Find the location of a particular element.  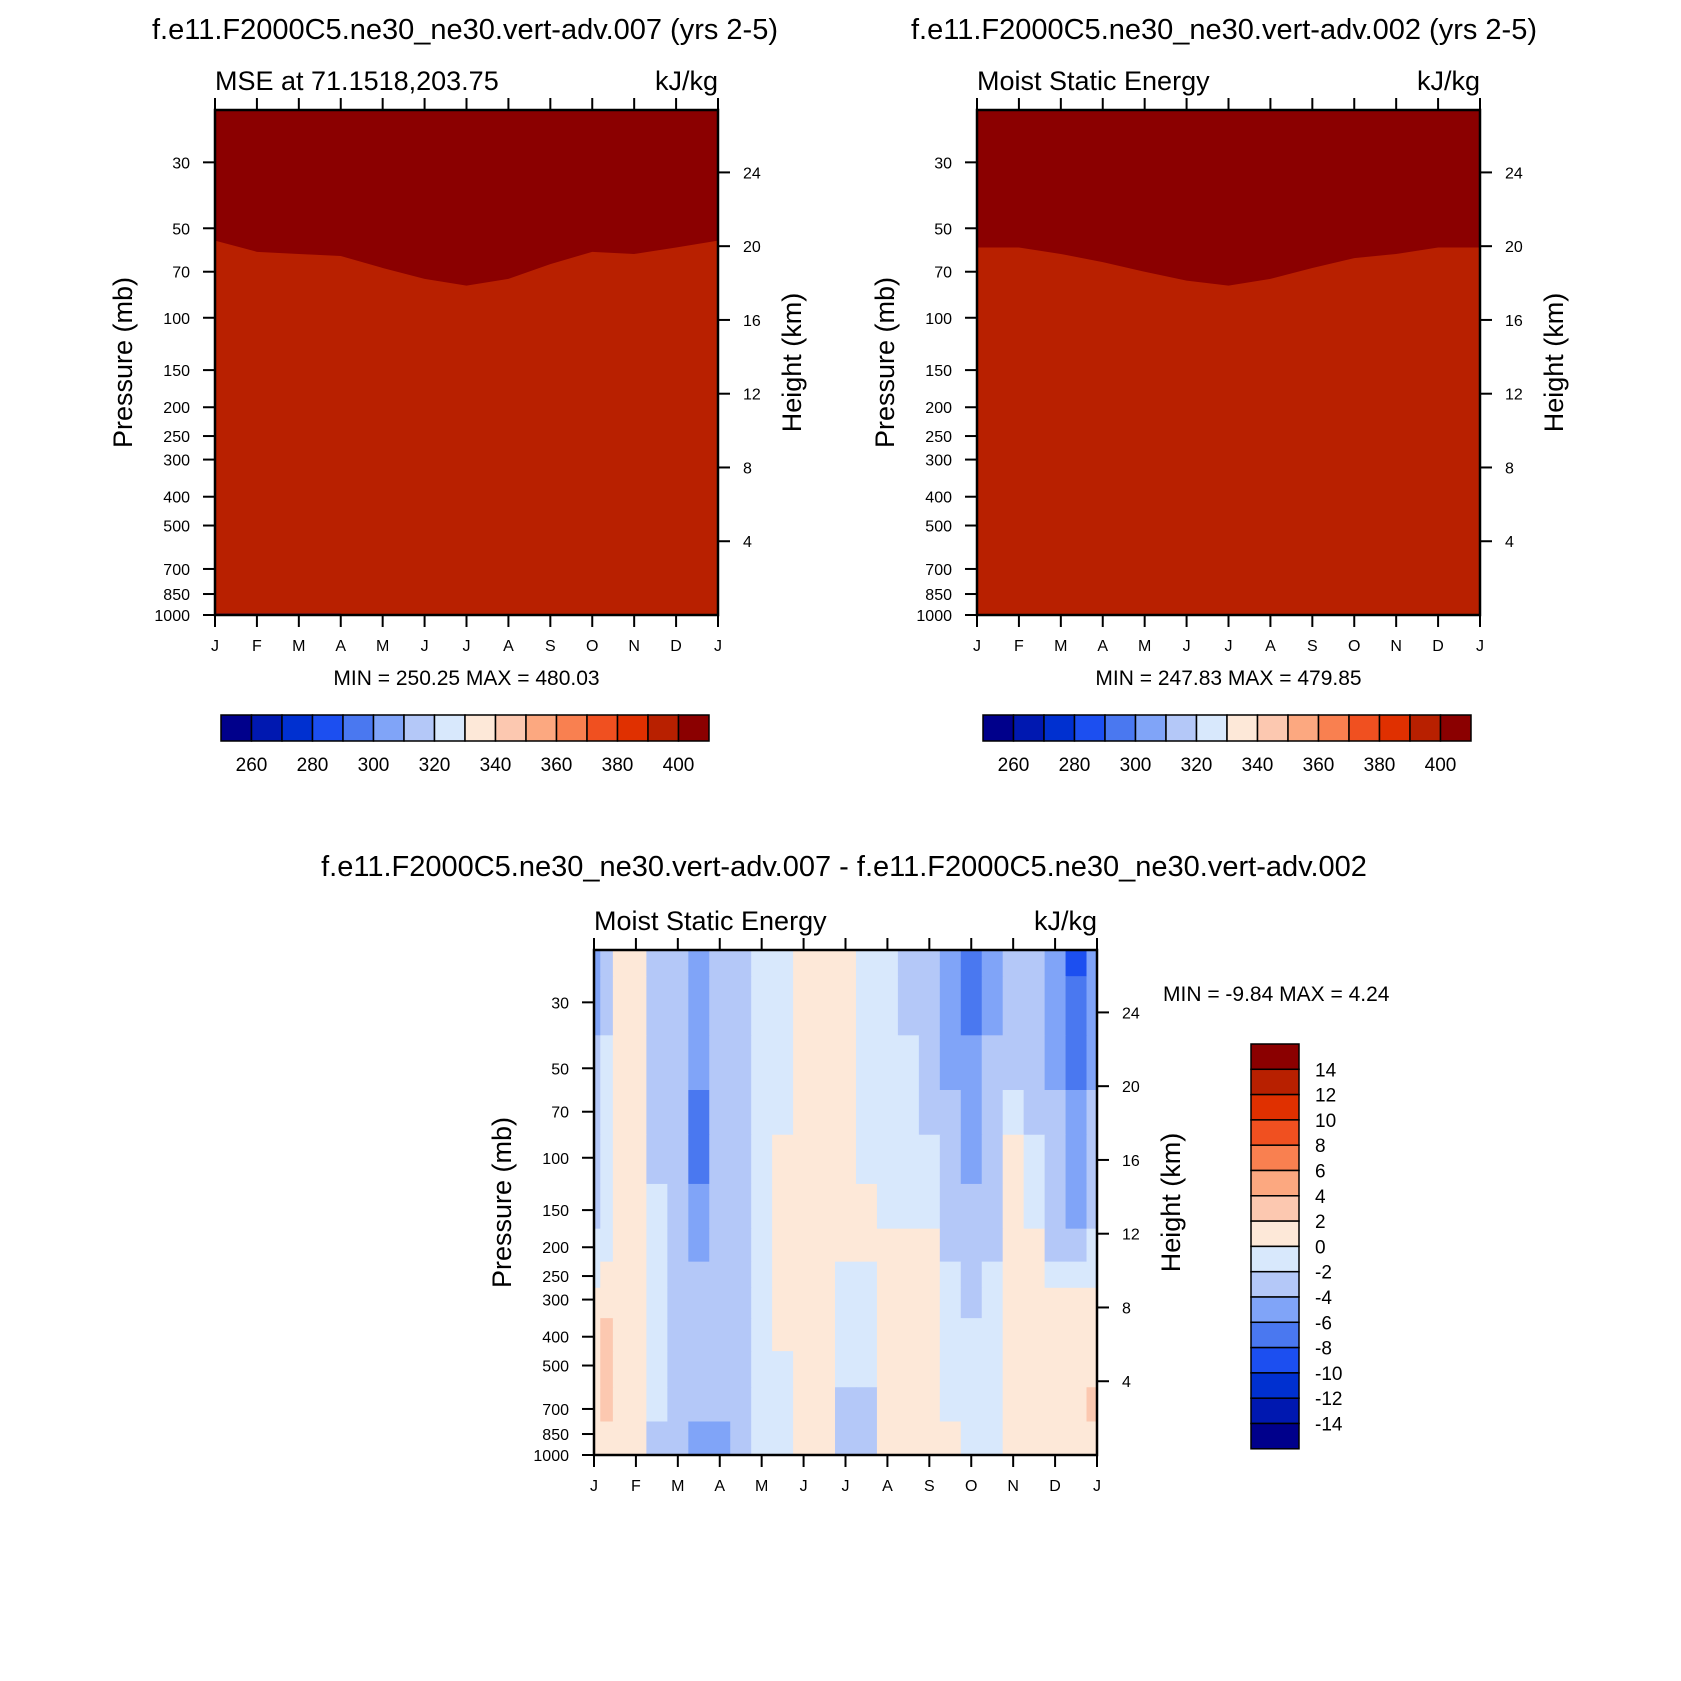

diff-colorbar-label-10: -6 is located at coordinates (1323, 1323).